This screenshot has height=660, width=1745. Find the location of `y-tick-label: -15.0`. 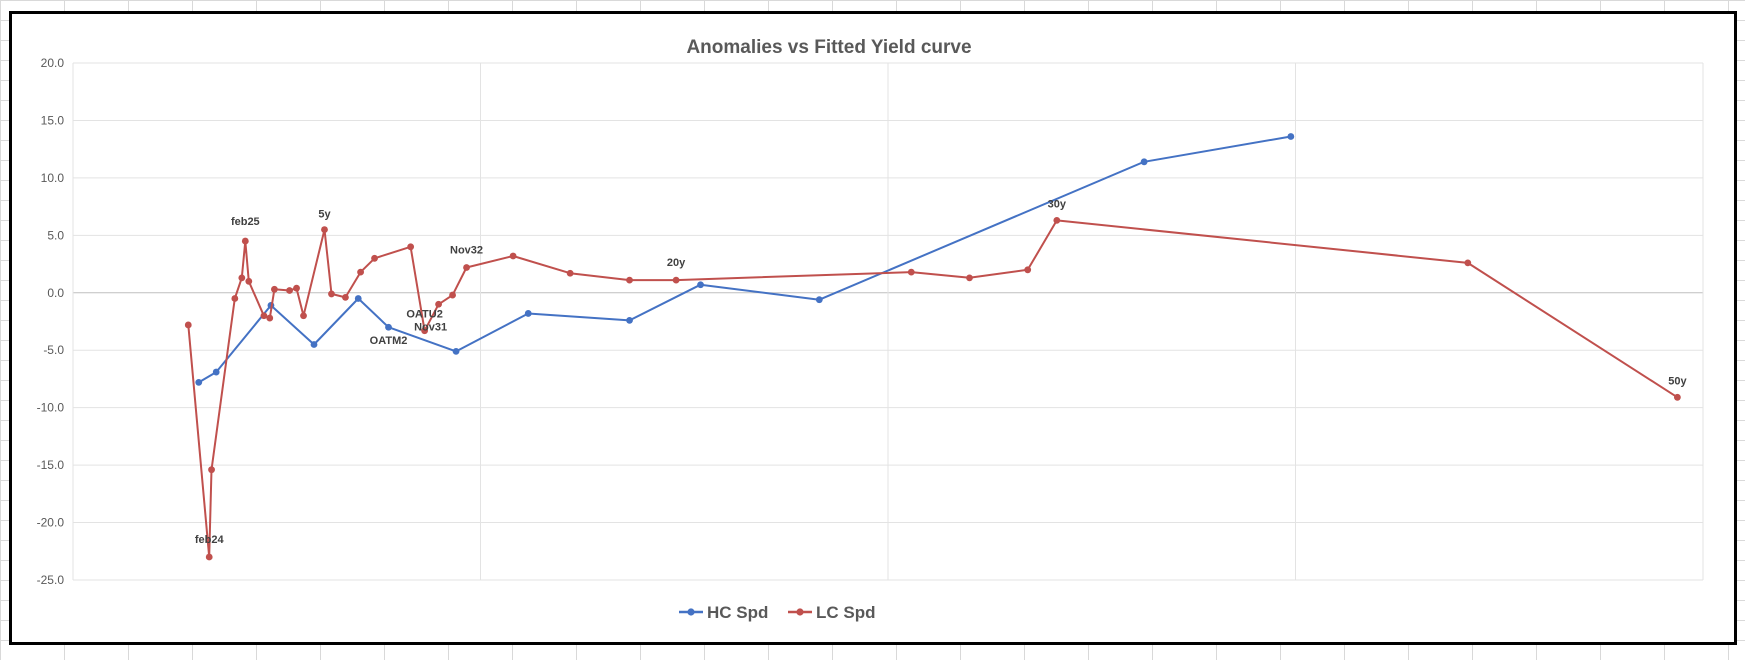

y-tick-label: -15.0 is located at coordinates (51, 465).